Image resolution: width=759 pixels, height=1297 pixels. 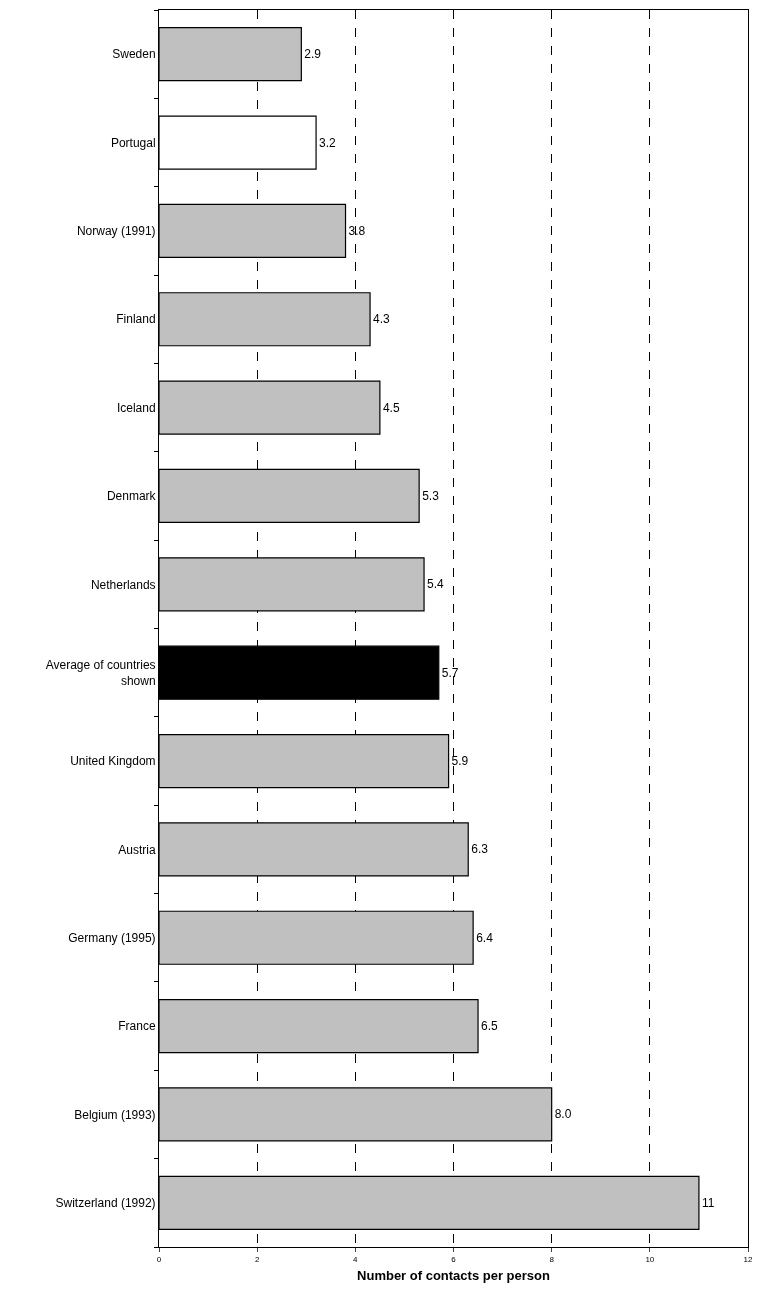 I want to click on data-label: 6.4, so click(x=485, y=937).